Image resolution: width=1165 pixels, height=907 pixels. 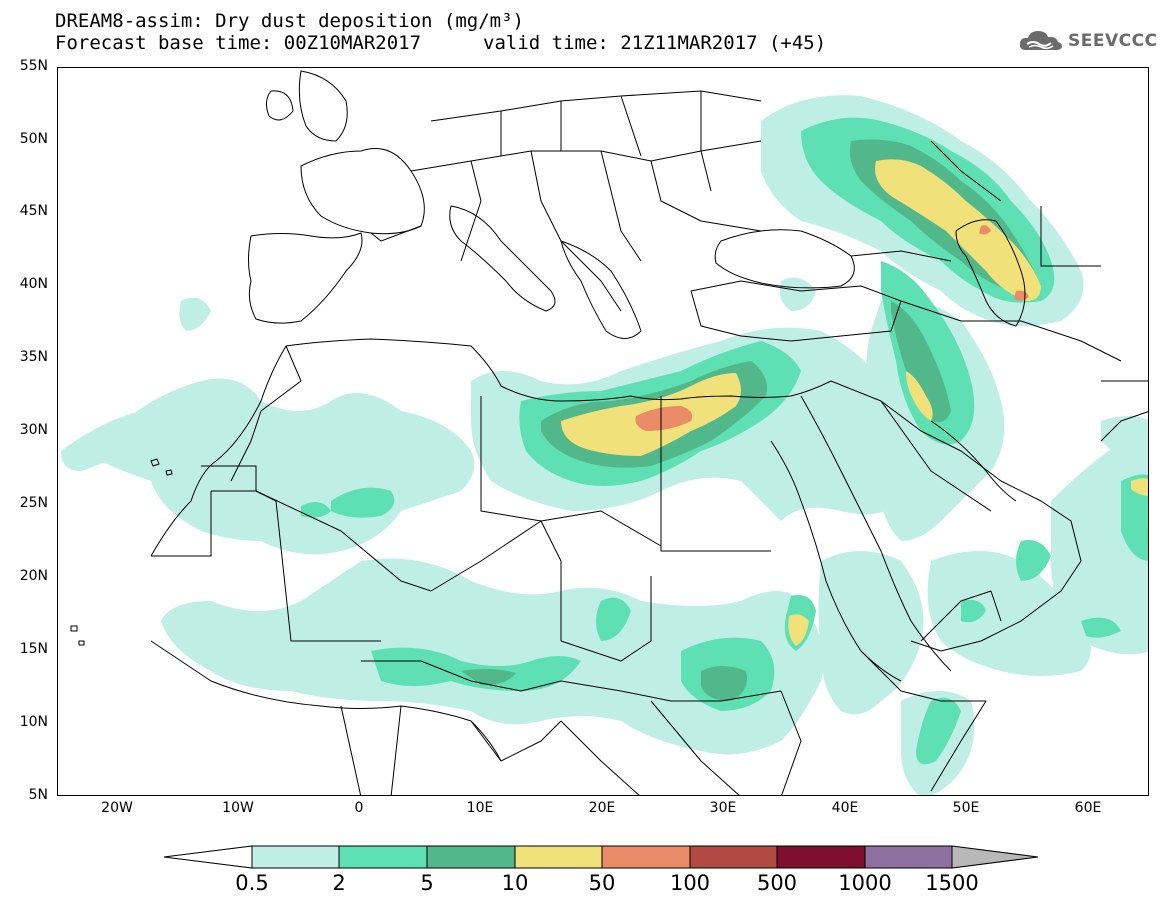 What do you see at coordinates (777, 883) in the screenshot?
I see `colorbar-label: 500` at bounding box center [777, 883].